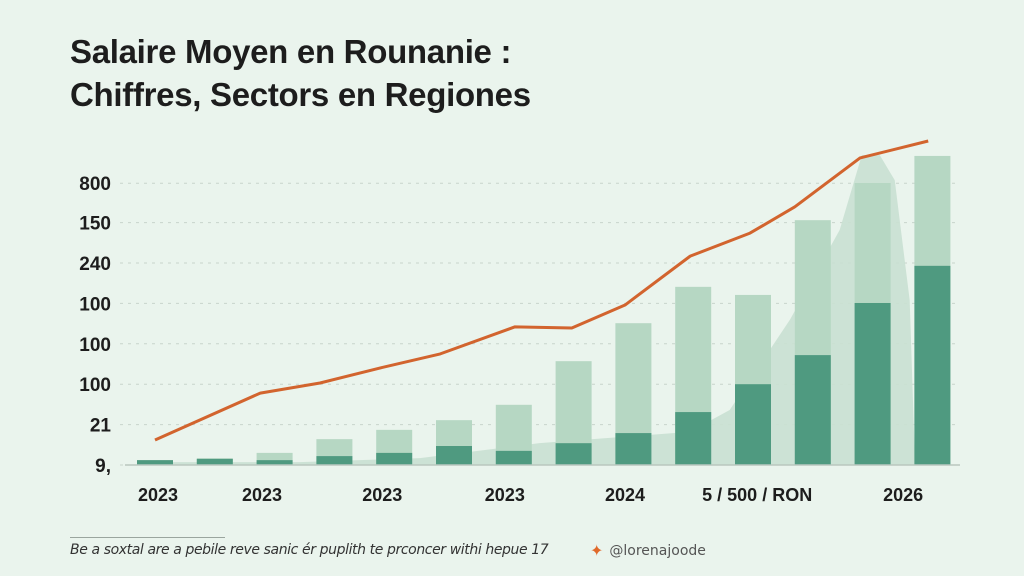 This screenshot has width=1024, height=576. Describe the element at coordinates (95, 184) in the screenshot. I see `y-tick-label: 800` at that location.